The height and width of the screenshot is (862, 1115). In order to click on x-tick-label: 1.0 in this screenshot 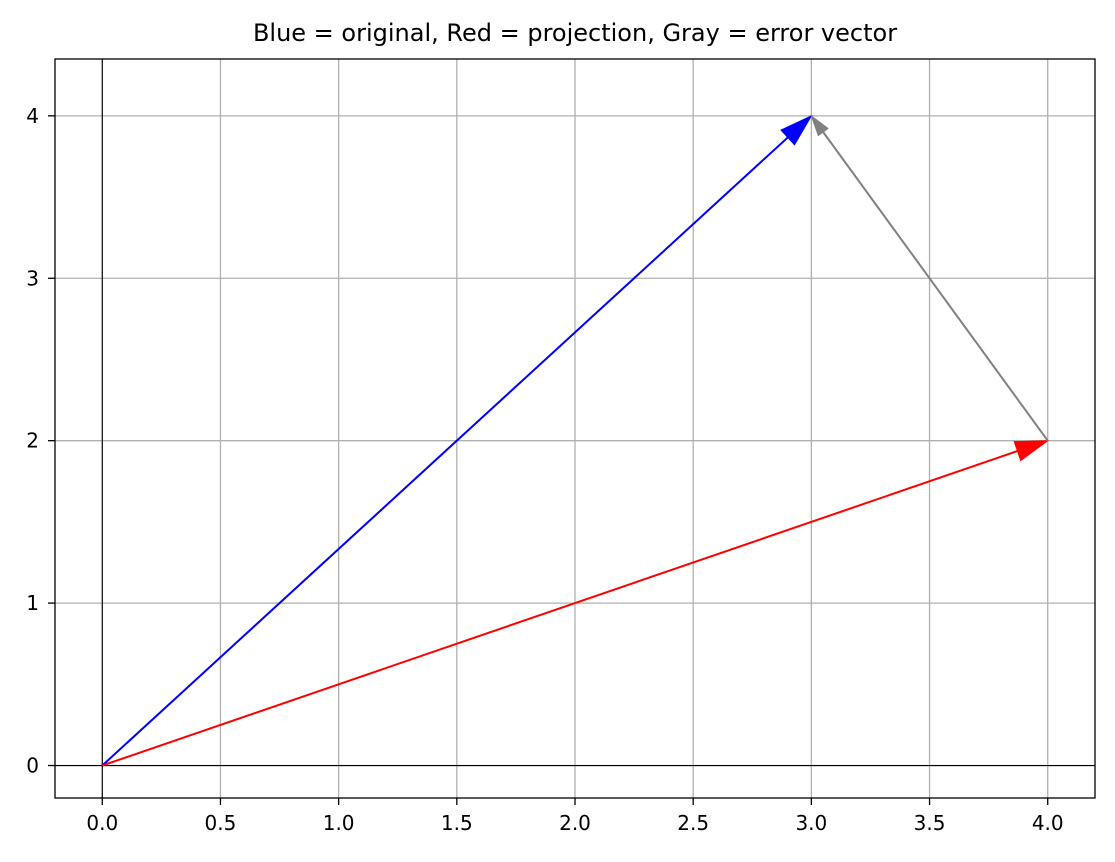, I will do `click(339, 823)`.